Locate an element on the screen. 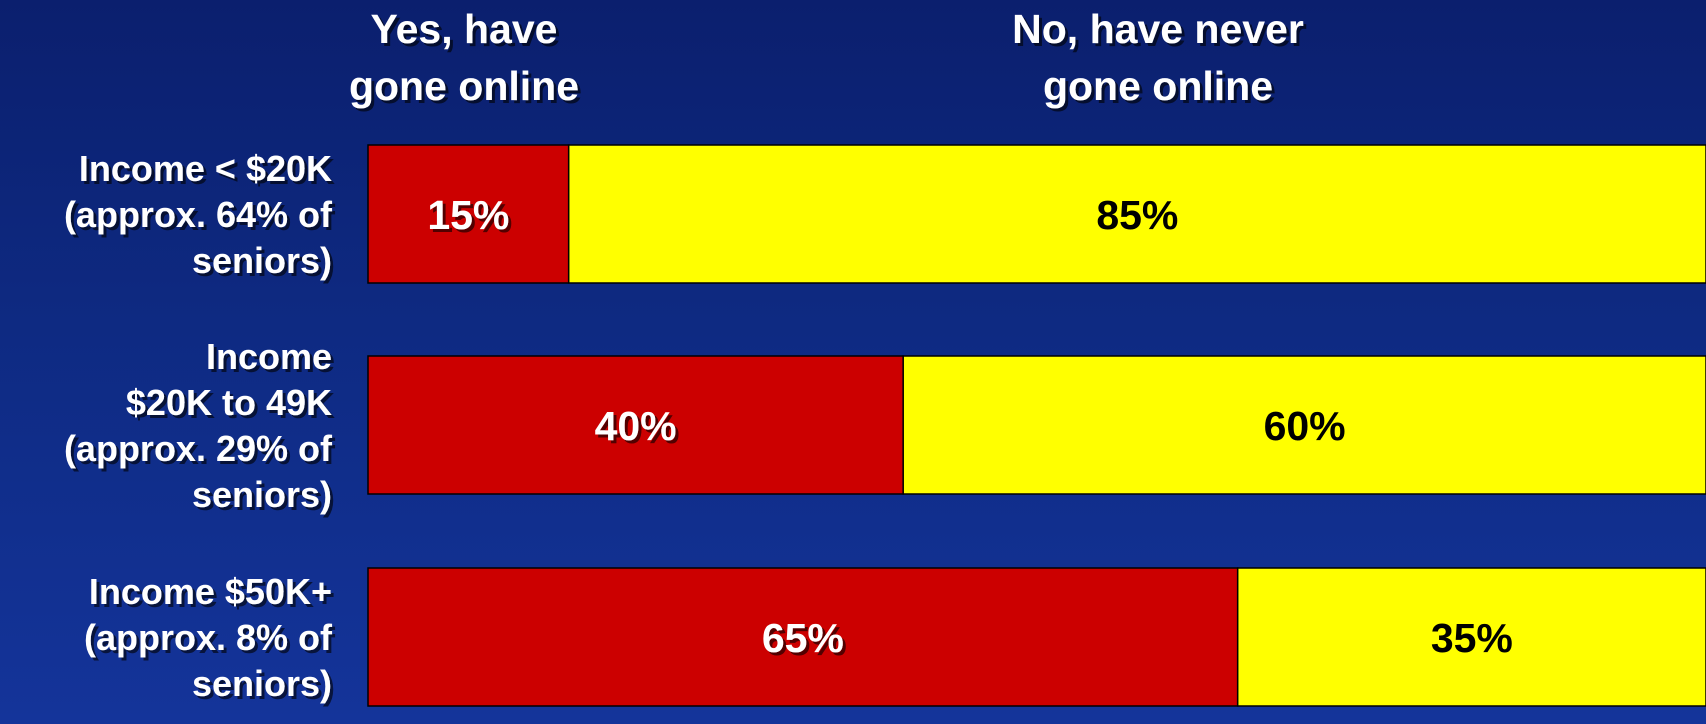 The width and height of the screenshot is (1706, 724). data-label: 15% is located at coordinates (468, 215).